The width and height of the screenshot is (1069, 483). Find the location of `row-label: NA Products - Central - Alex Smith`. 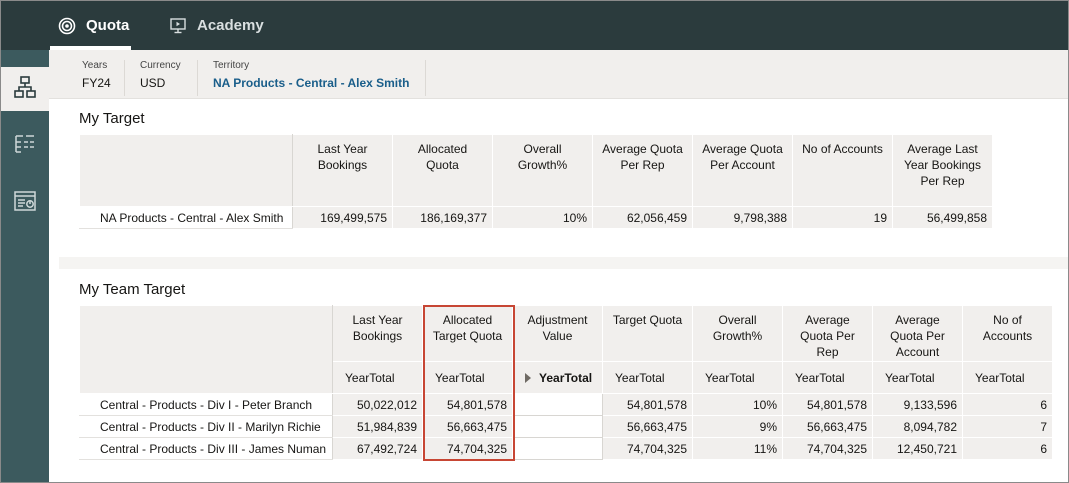

row-label: NA Products - Central - Alex Smith is located at coordinates (186, 217).